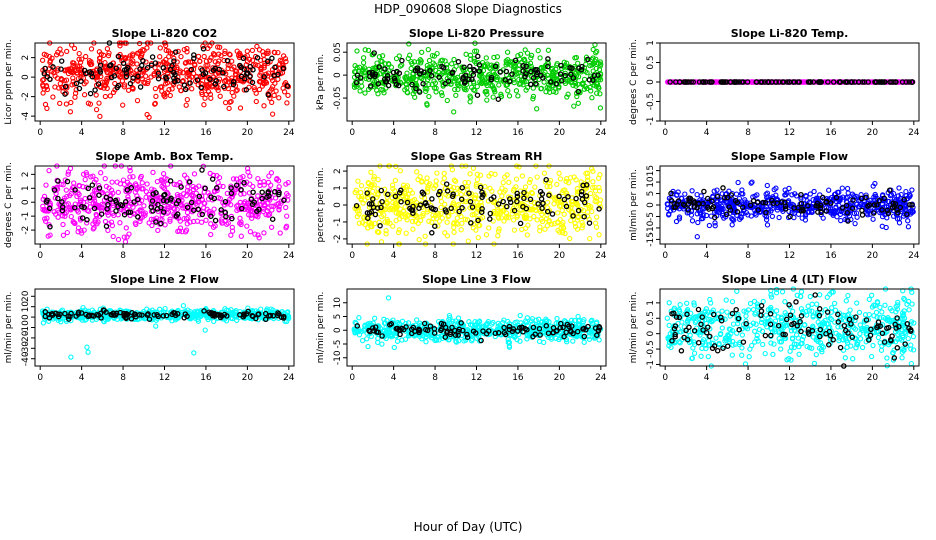  What do you see at coordinates (165, 204) in the screenshot?
I see `panel-4-points` at bounding box center [165, 204].